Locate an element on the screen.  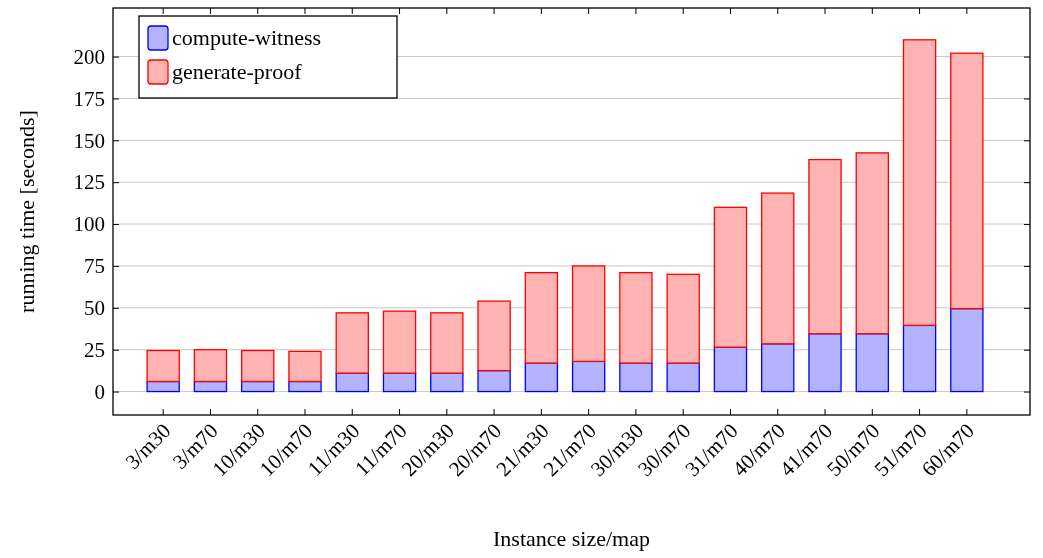
y-tick-label: 100 is located at coordinates (89, 224).